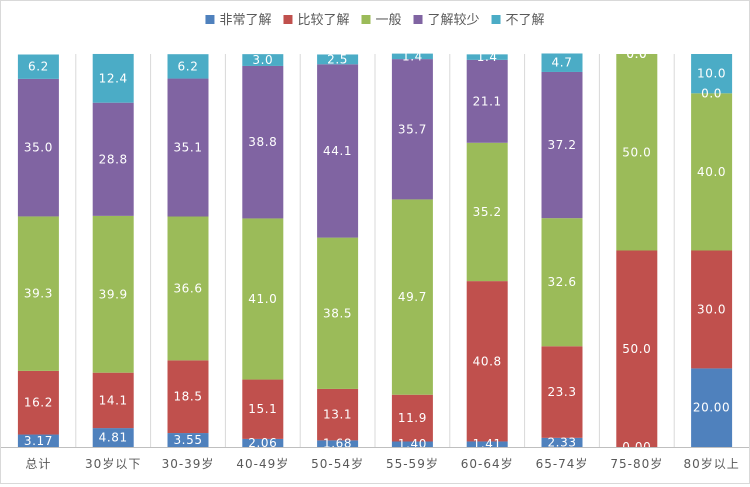  I want to click on data-label-80岁以上-不了解: 10.0, so click(711, 74).